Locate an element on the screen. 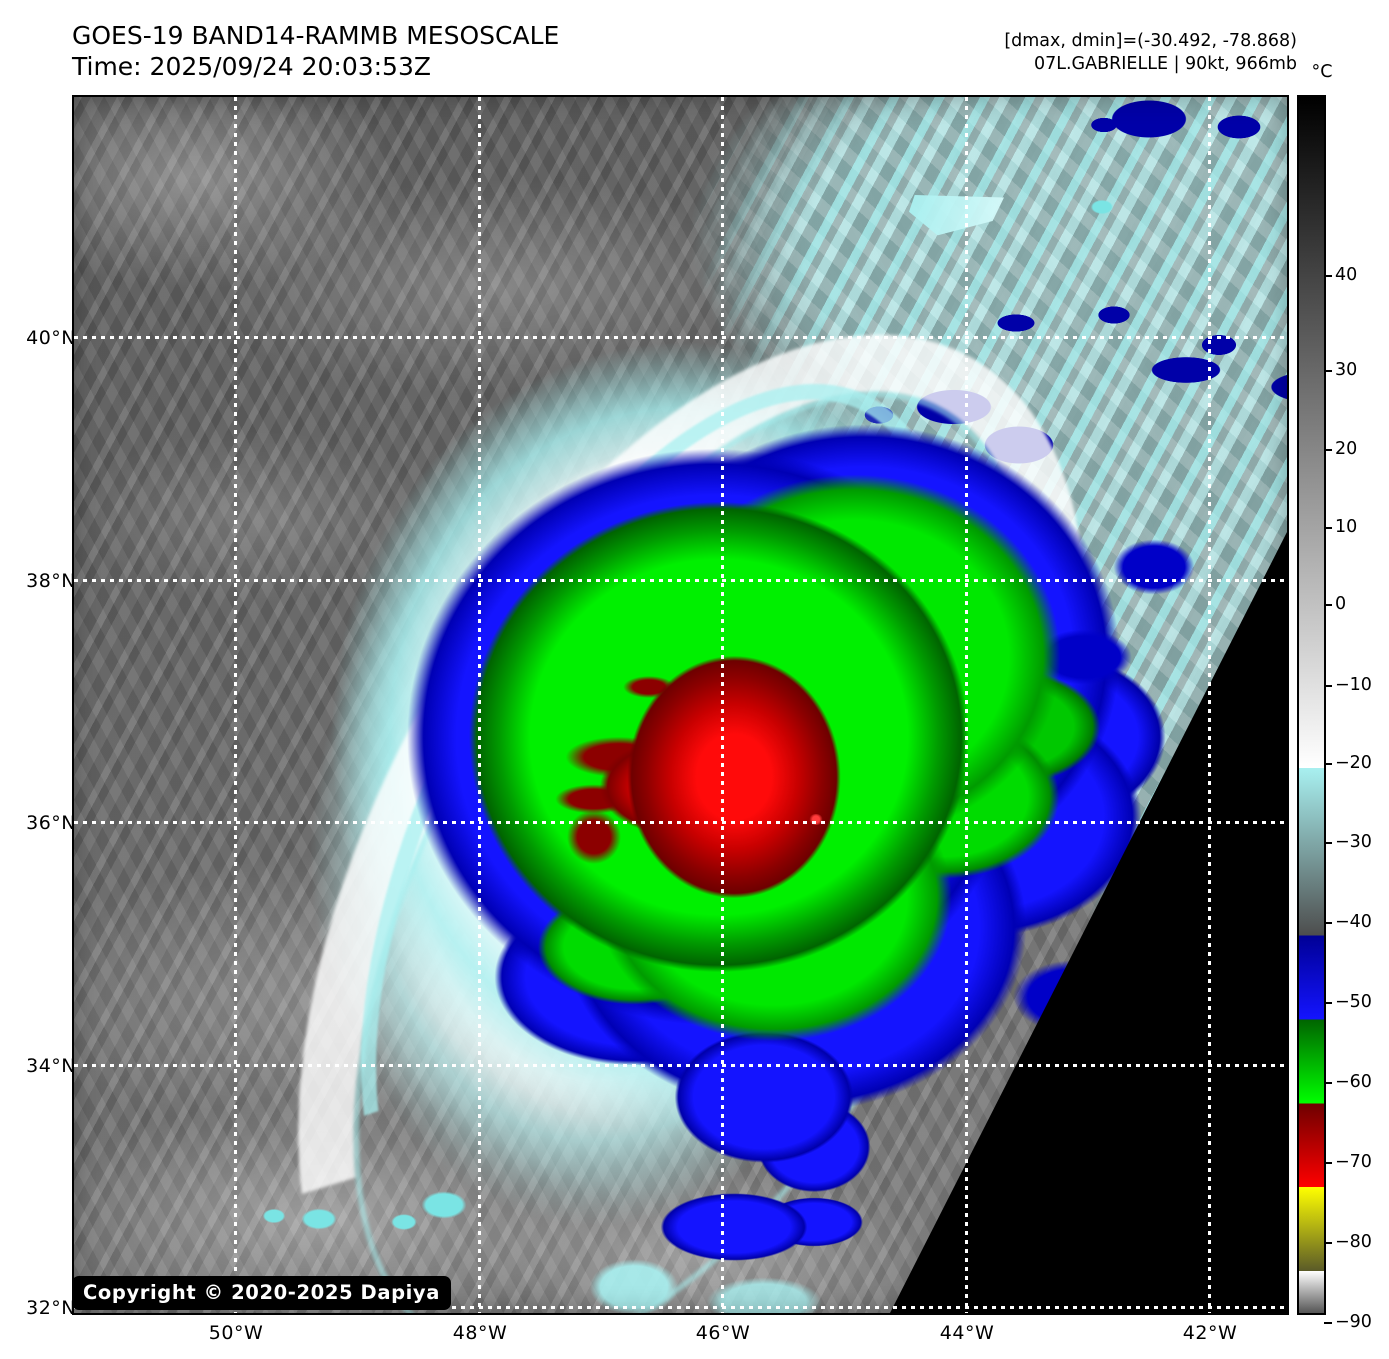 This screenshot has width=1389, height=1359. lon-tick-label-4: 42°W is located at coordinates (1210, 1333).